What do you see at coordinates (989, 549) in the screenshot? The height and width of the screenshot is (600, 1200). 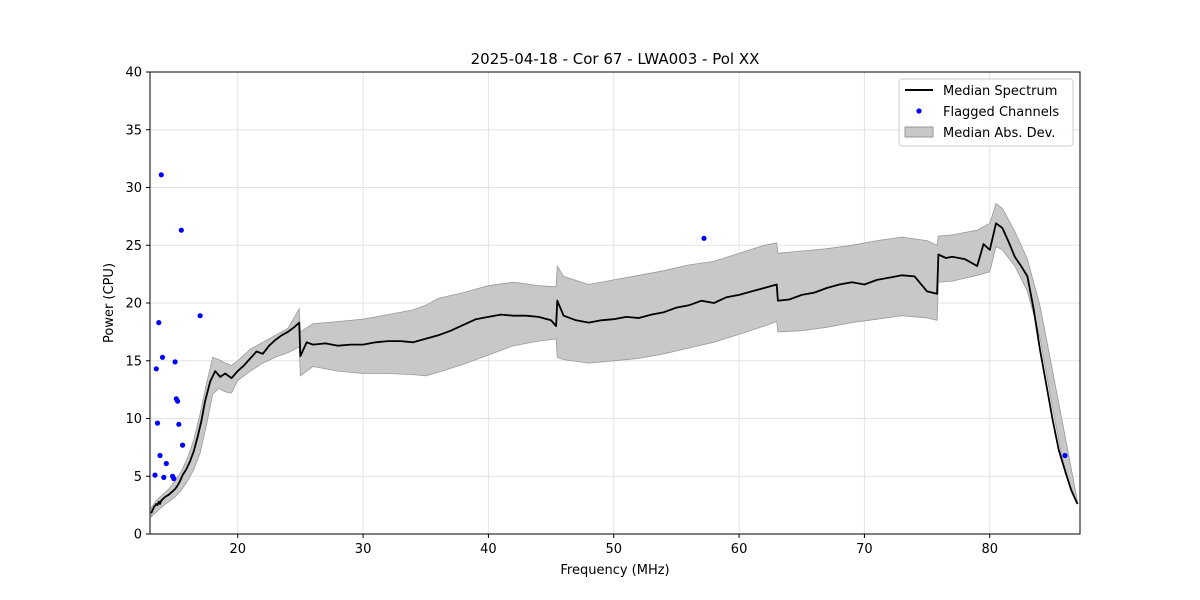 I see `x-tick-label: 80` at bounding box center [989, 549].